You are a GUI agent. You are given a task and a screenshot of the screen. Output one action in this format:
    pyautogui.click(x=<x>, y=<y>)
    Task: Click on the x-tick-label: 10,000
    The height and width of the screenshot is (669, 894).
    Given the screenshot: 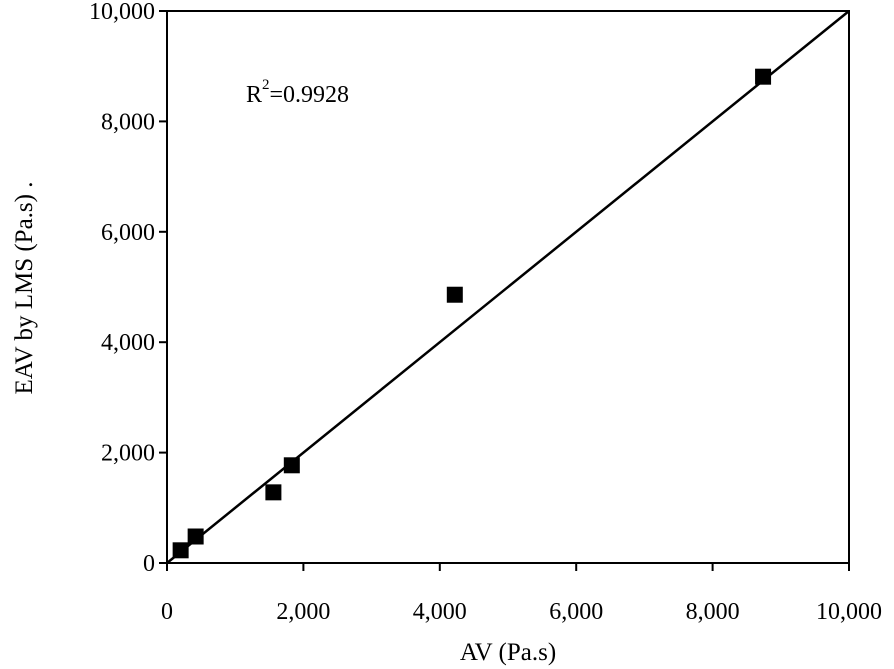 What is the action you would take?
    pyautogui.click(x=849, y=612)
    